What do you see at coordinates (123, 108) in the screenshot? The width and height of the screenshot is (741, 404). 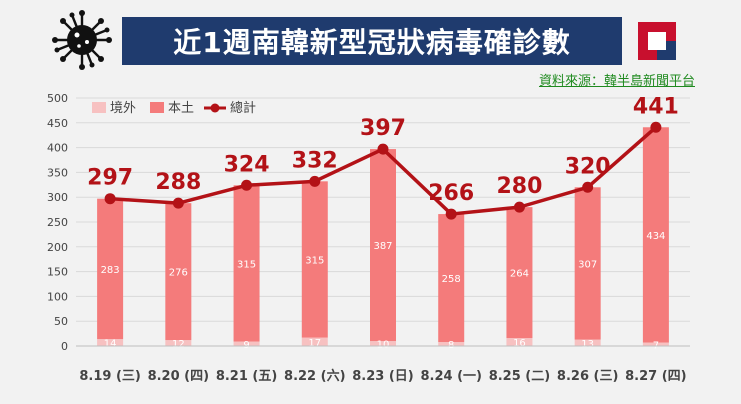 I see `legend-label-imported: 境外` at bounding box center [123, 108].